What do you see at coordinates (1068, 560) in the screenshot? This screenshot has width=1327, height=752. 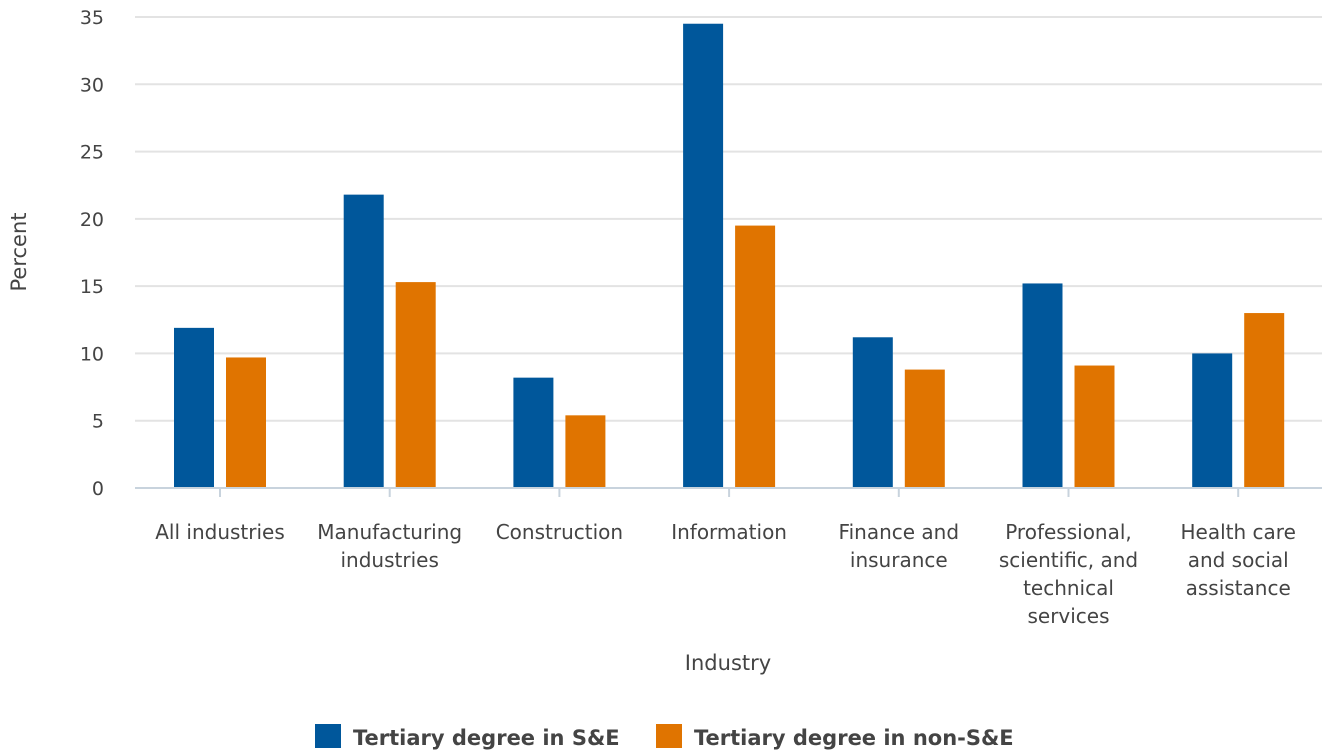 I see `x-tick-label: scientific, and` at bounding box center [1068, 560].